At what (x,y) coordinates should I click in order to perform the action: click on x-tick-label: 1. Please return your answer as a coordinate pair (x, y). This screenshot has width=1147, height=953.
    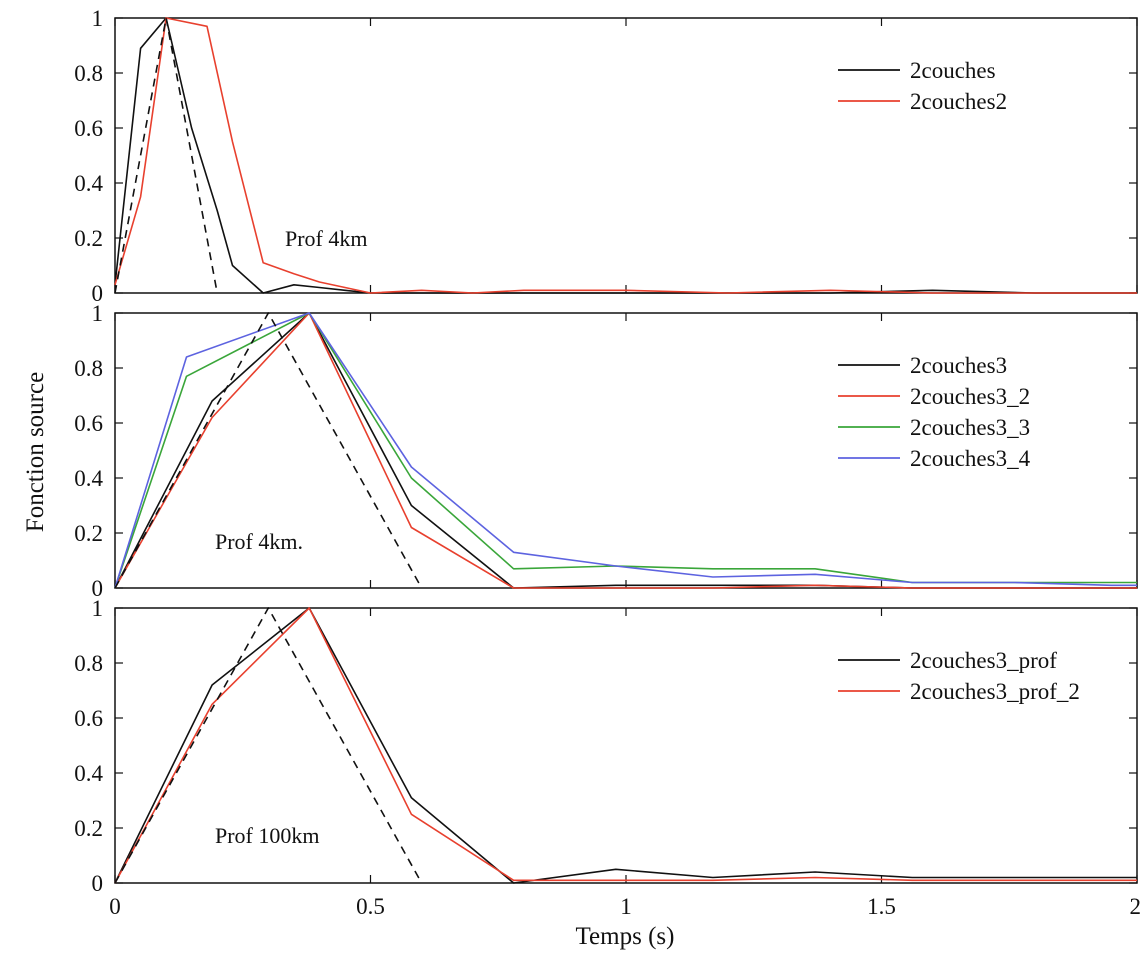
    Looking at the image, I should click on (626, 906).